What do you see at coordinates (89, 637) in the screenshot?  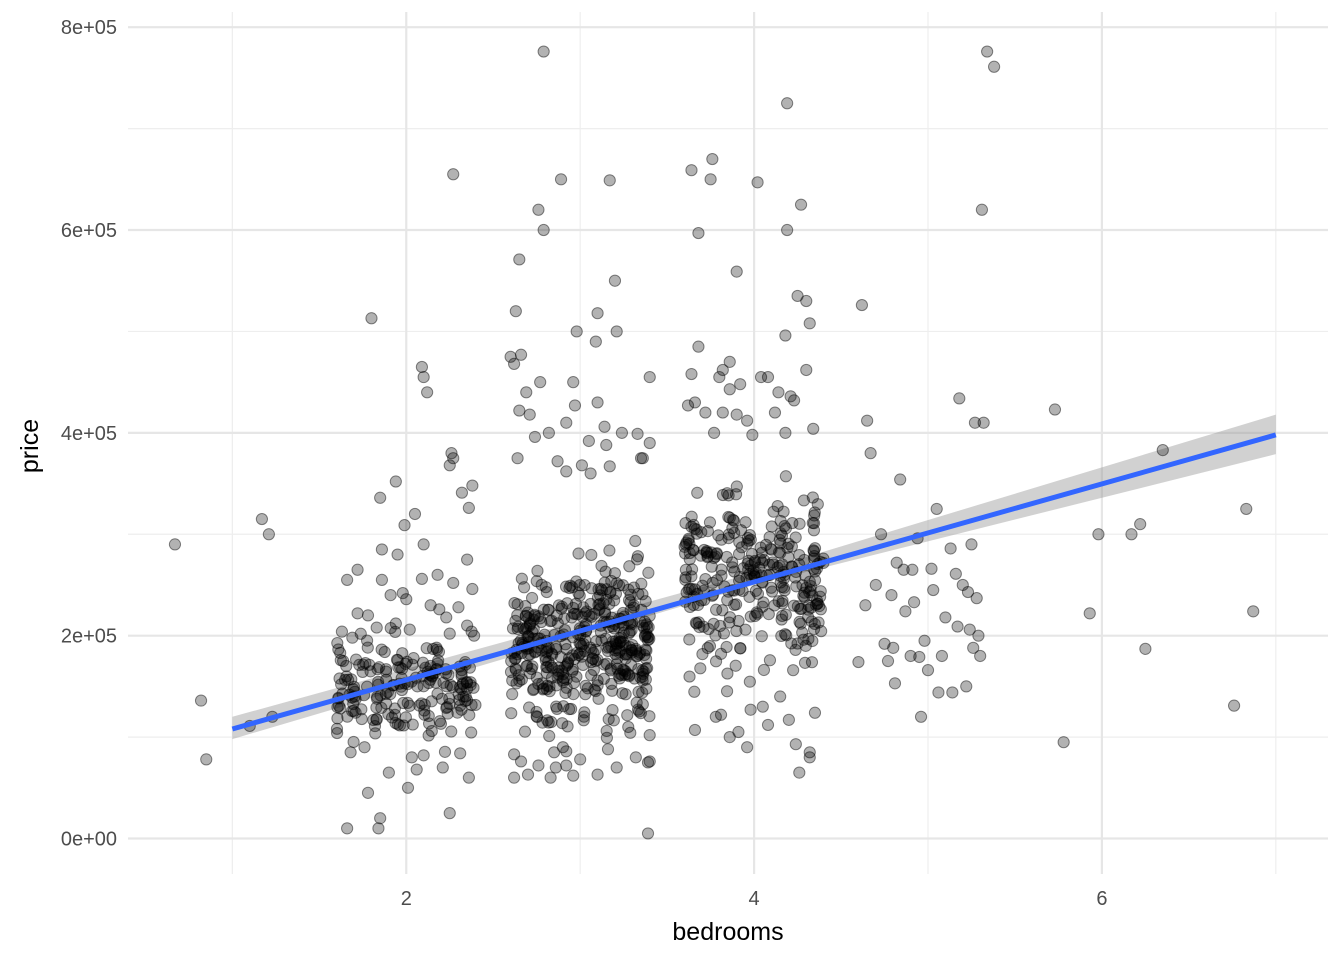 I see `y-tick-label: 2e+05` at bounding box center [89, 637].